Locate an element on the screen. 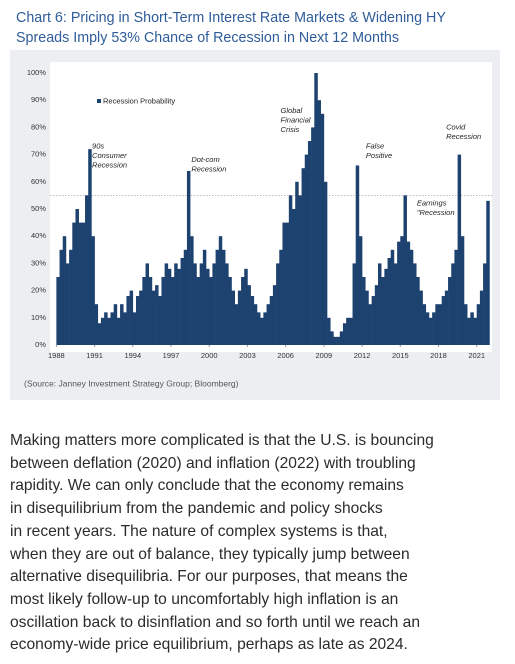 Image resolution: width=515 pixels, height=664 pixels. y-tick-label: 20% is located at coordinates (38, 290).